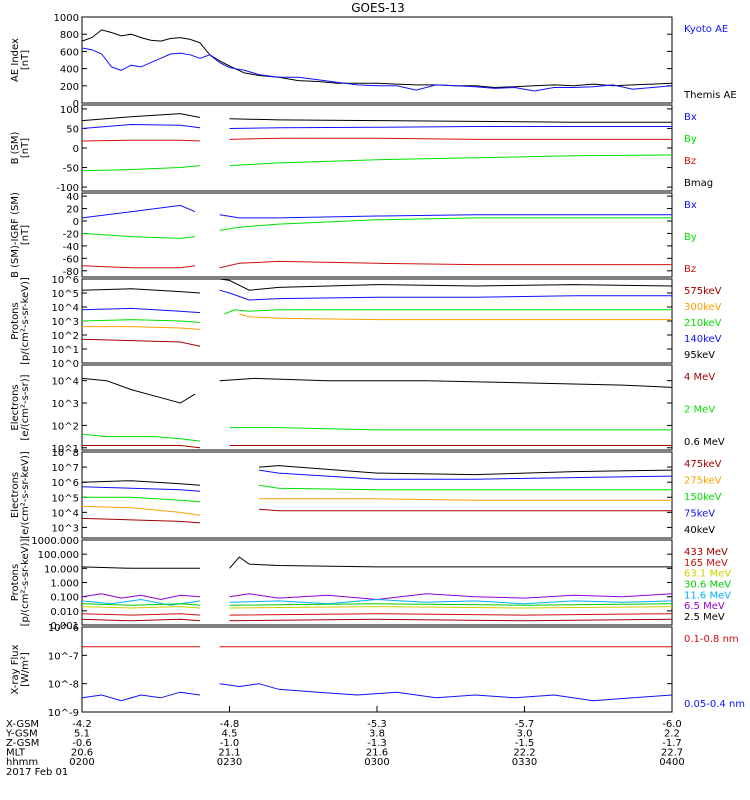  What do you see at coordinates (525, 724) in the screenshot?
I see `x-tick-label: -5.7` at bounding box center [525, 724].